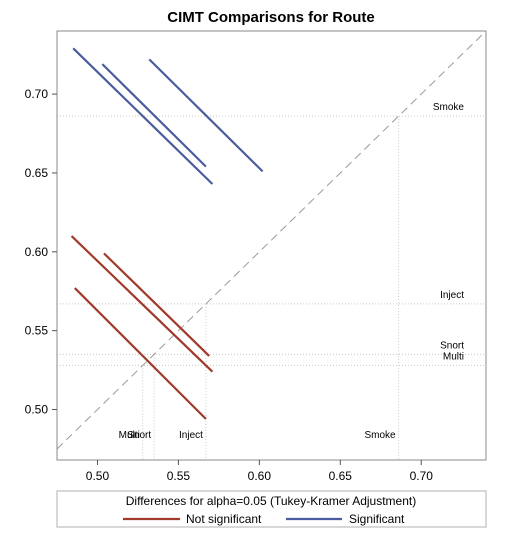 The height and width of the screenshot is (535, 510). What do you see at coordinates (449, 107) in the screenshot?
I see `group-label-right-smoke: Smoke` at bounding box center [449, 107].